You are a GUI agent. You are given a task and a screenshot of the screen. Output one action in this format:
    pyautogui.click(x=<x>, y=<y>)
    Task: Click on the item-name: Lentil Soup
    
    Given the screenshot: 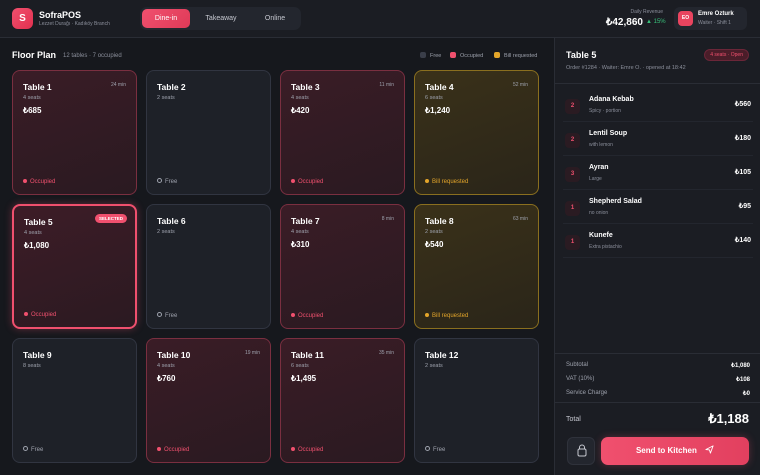 What is the action you would take?
    pyautogui.click(x=608, y=133)
    